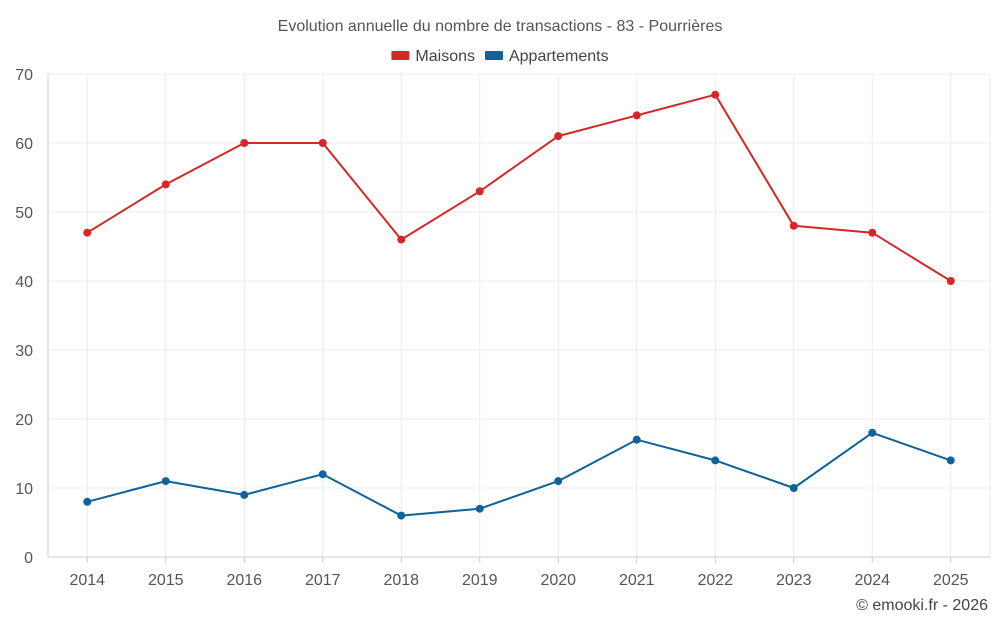  What do you see at coordinates (166, 580) in the screenshot?
I see `x-tick-label: 2015` at bounding box center [166, 580].